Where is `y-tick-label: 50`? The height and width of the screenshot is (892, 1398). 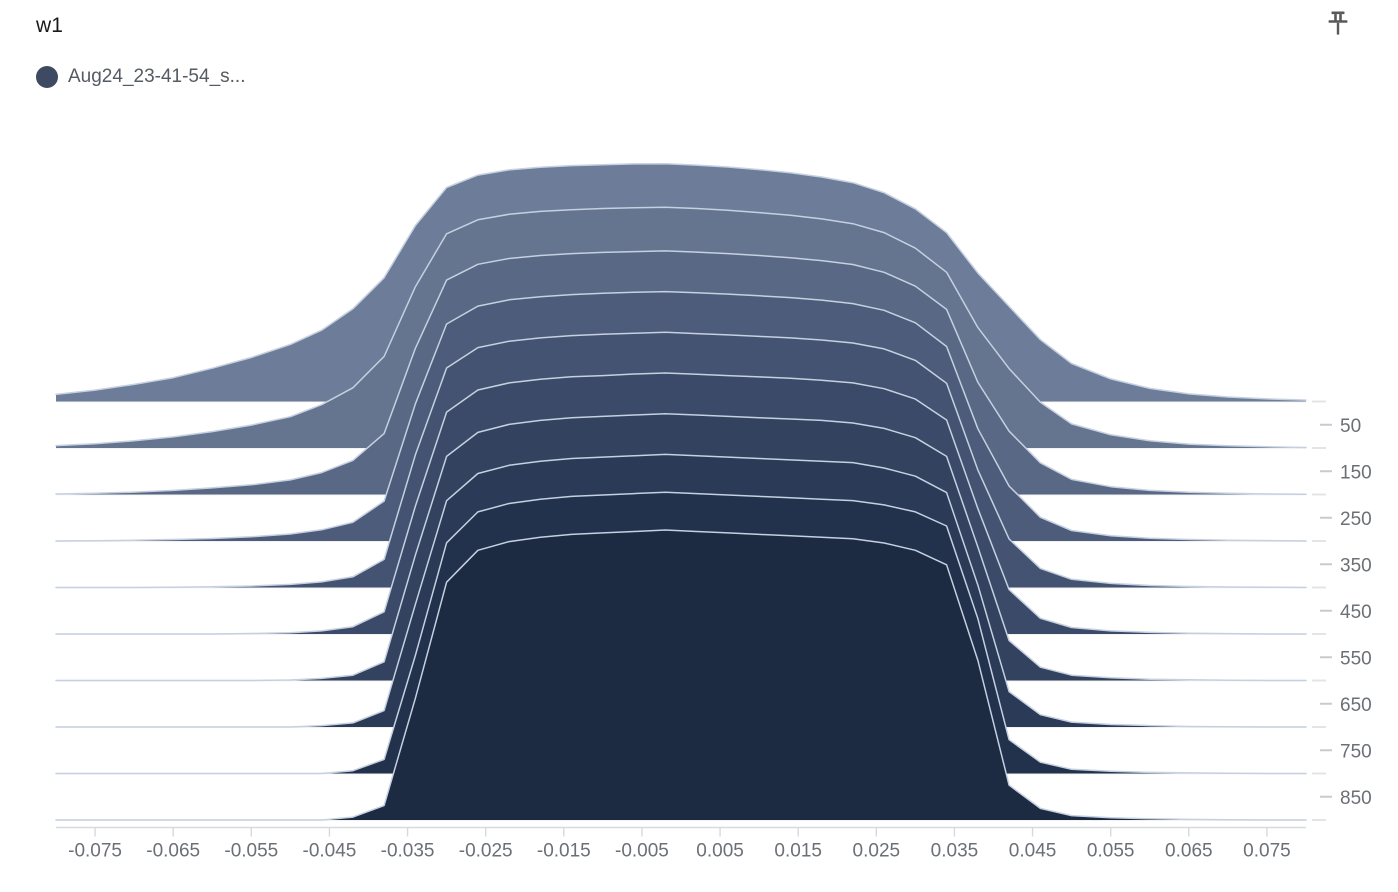 y-tick-label: 50 is located at coordinates (1350, 426).